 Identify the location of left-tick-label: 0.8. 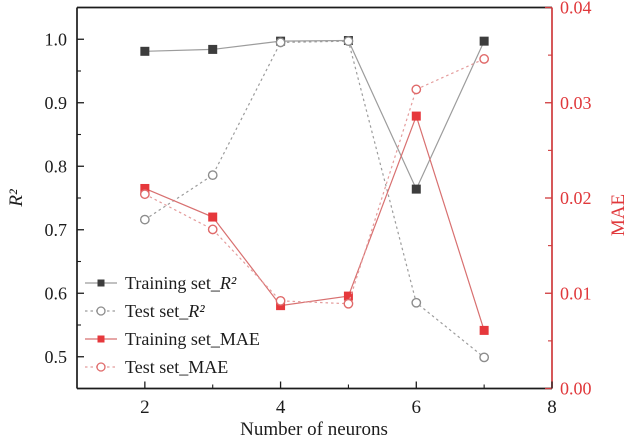
(56, 166).